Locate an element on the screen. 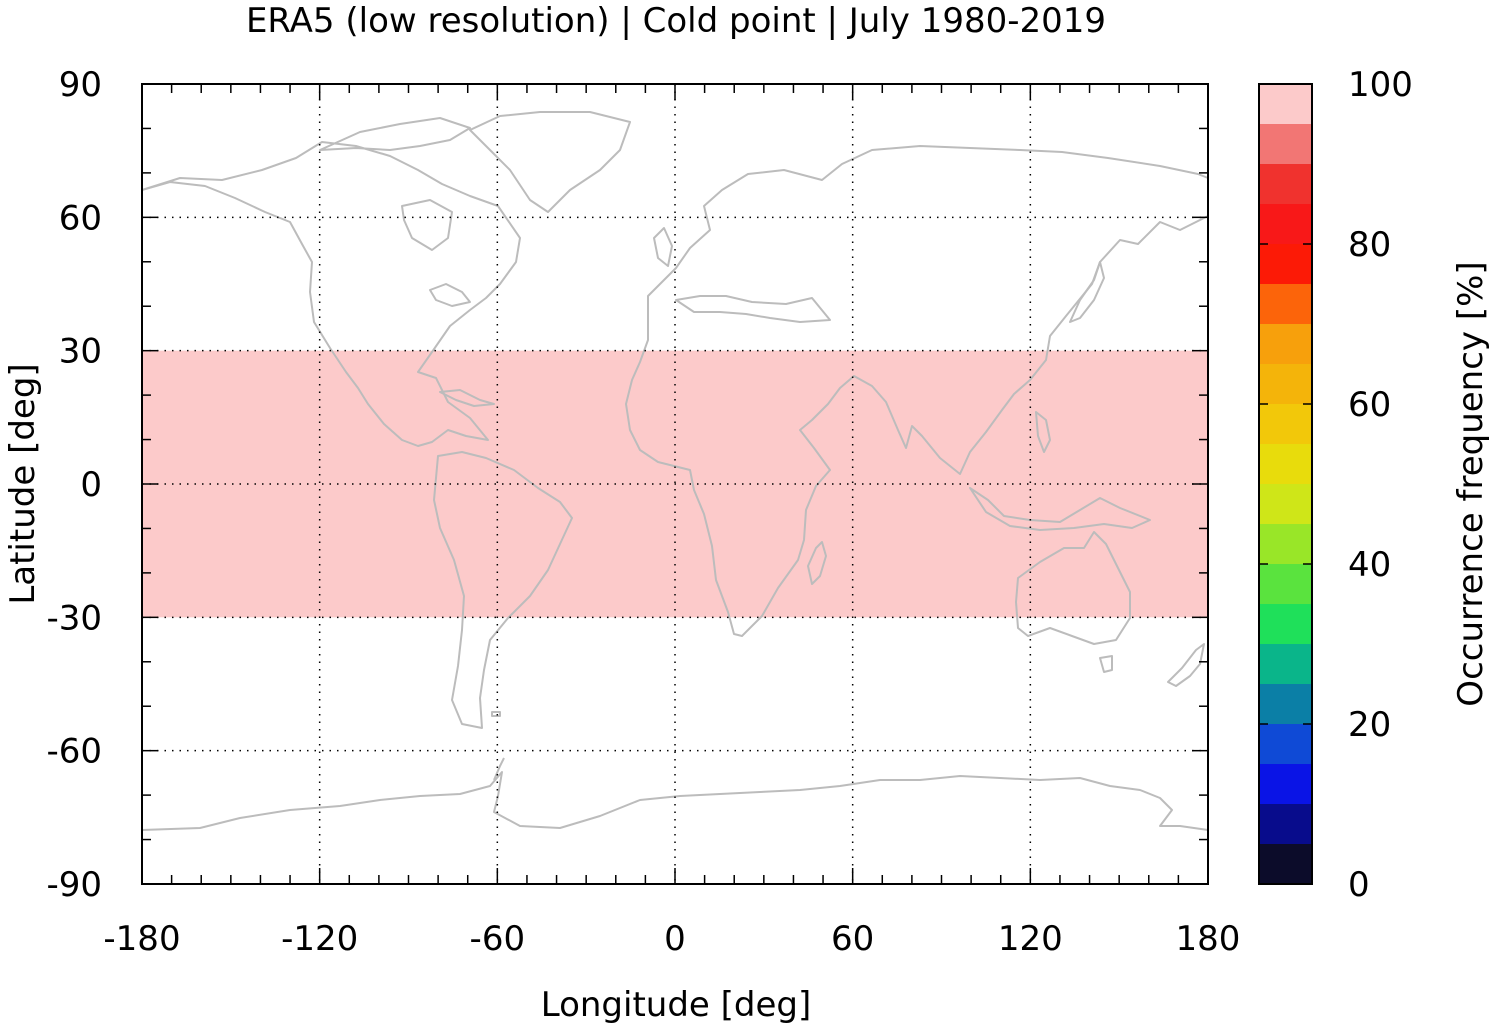  coastline-tasmania is located at coordinates (1106, 664).